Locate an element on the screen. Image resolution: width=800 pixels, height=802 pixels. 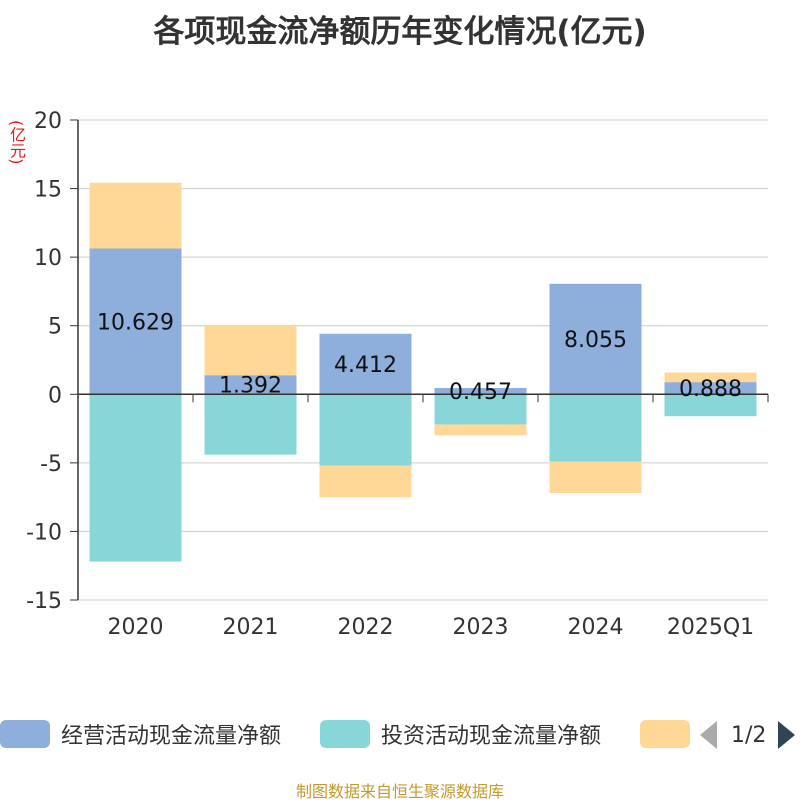
legend-item-operating: 经营活动现金流量净额 is located at coordinates (140, 734).